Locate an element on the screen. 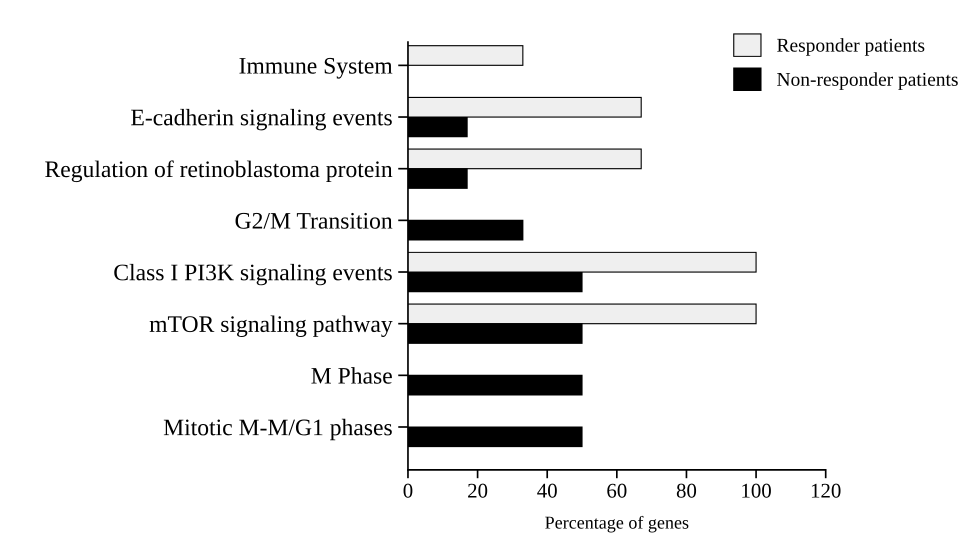  y-tick-label: E-cadherin signaling events is located at coordinates (261, 119).